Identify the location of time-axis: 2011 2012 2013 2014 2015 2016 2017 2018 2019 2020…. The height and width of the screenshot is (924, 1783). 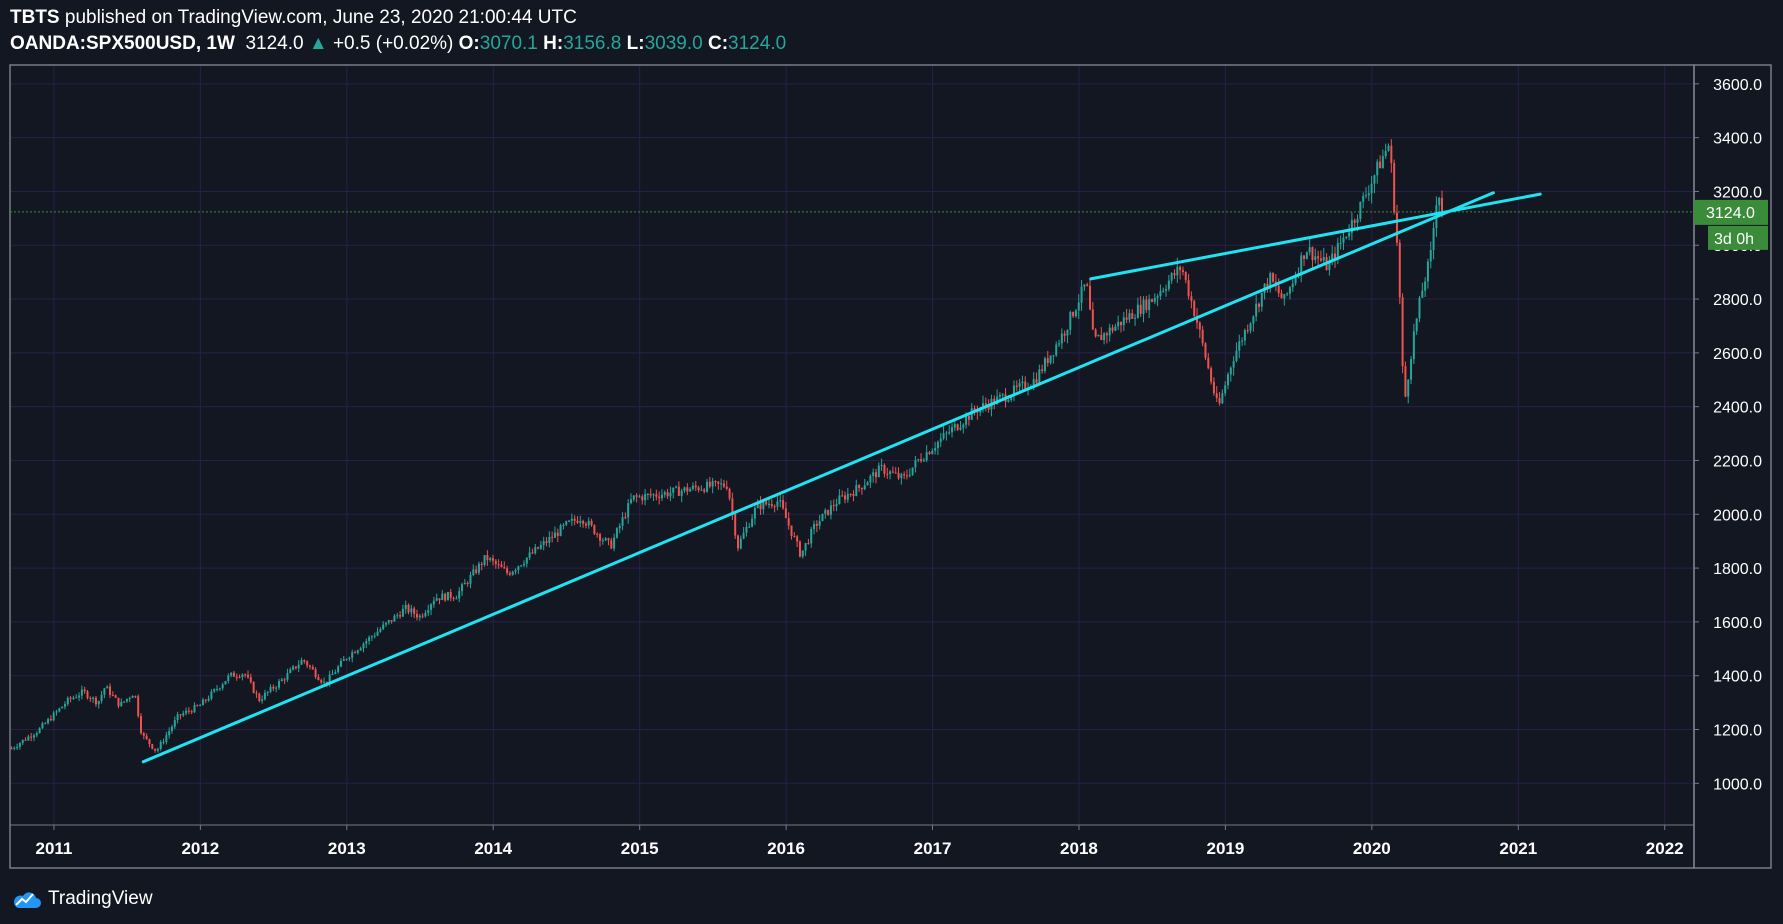
(859, 841).